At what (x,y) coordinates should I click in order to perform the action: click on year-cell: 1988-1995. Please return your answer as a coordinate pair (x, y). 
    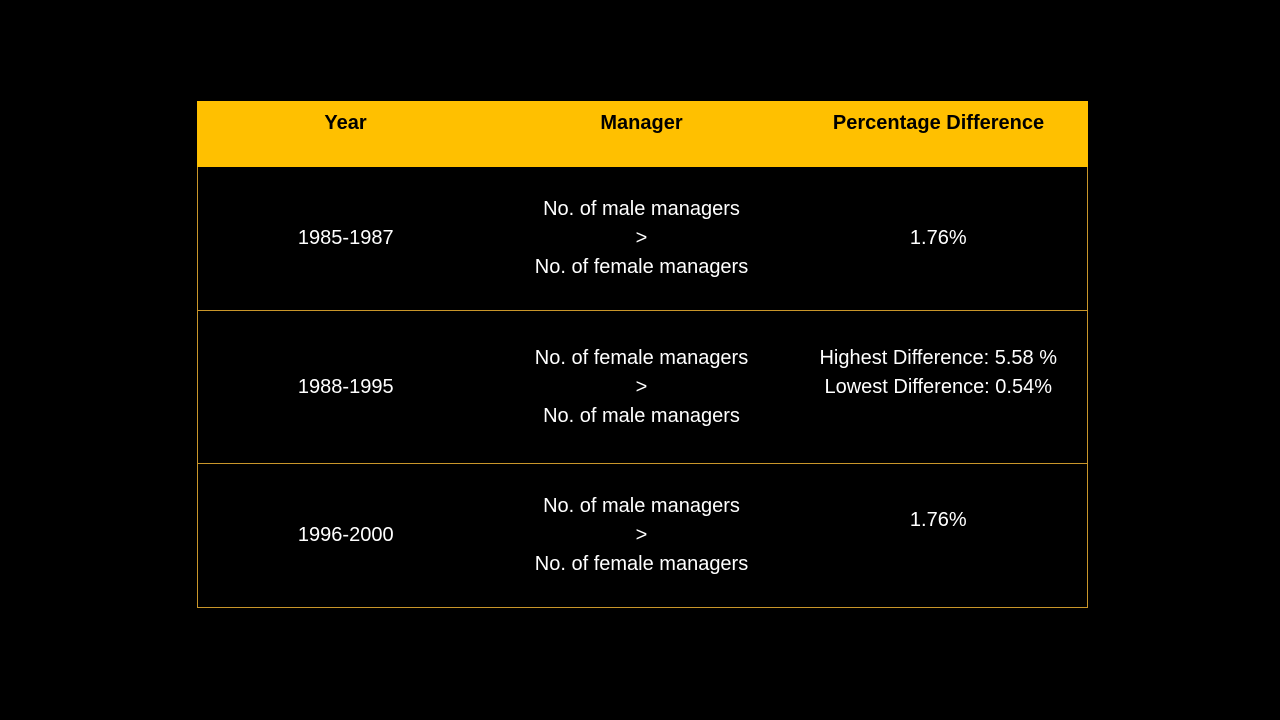
    Looking at the image, I should click on (345, 387).